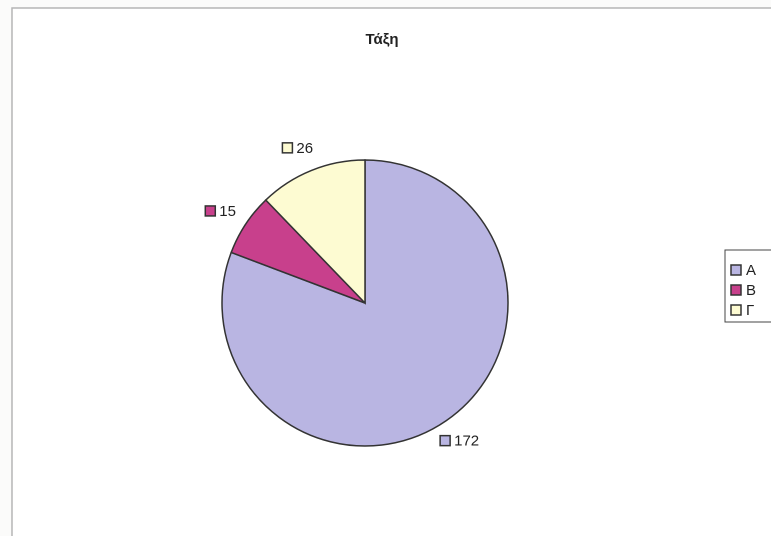 This screenshot has height=536, width=771. I want to click on legend-label: A, so click(751, 270).